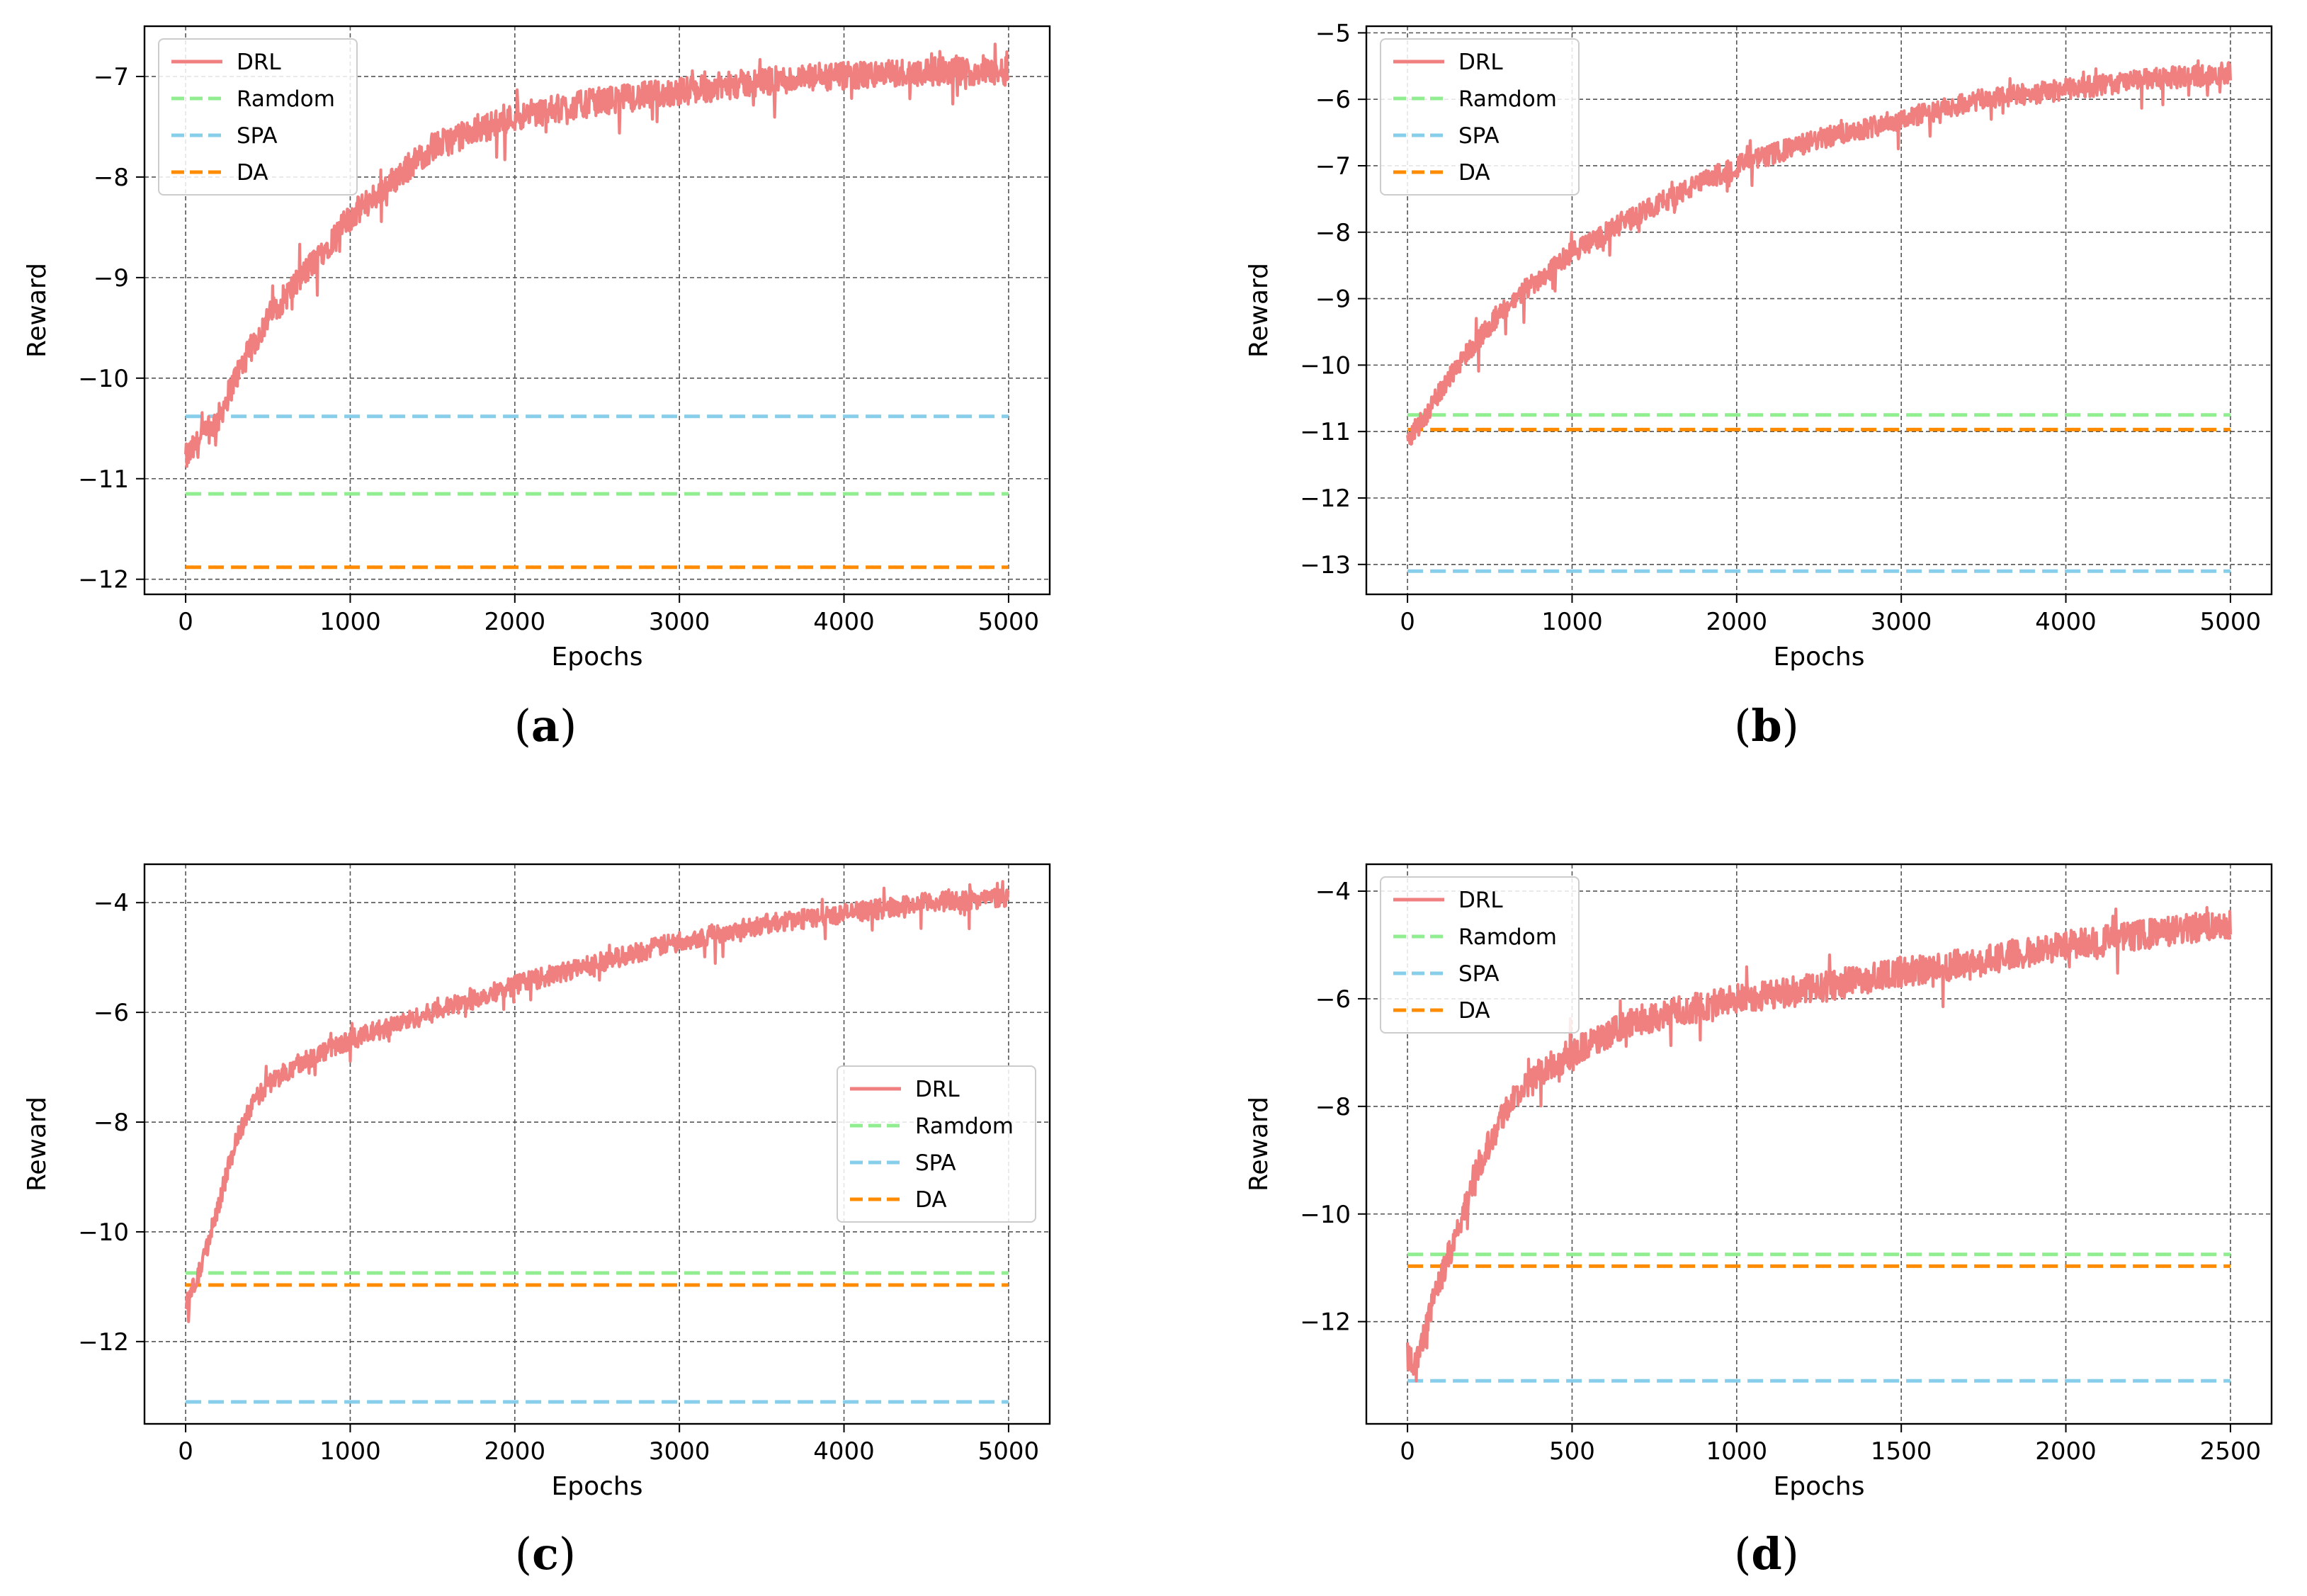  Describe the element at coordinates (545, 1554) in the screenshot. I see `panel-caption: (c)` at that location.